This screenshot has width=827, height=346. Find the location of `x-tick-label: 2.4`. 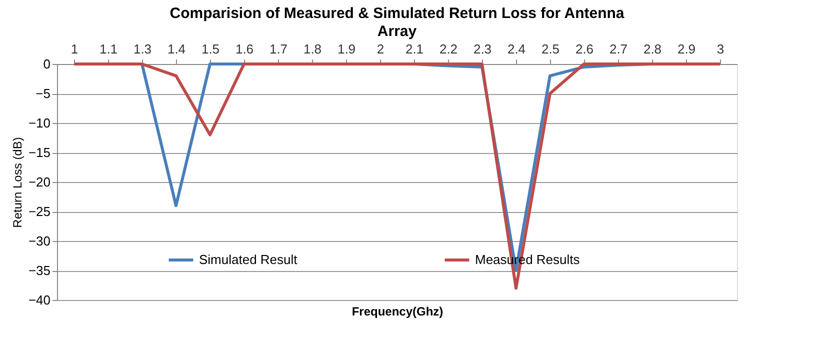

x-tick-label: 2.4 is located at coordinates (516, 49).